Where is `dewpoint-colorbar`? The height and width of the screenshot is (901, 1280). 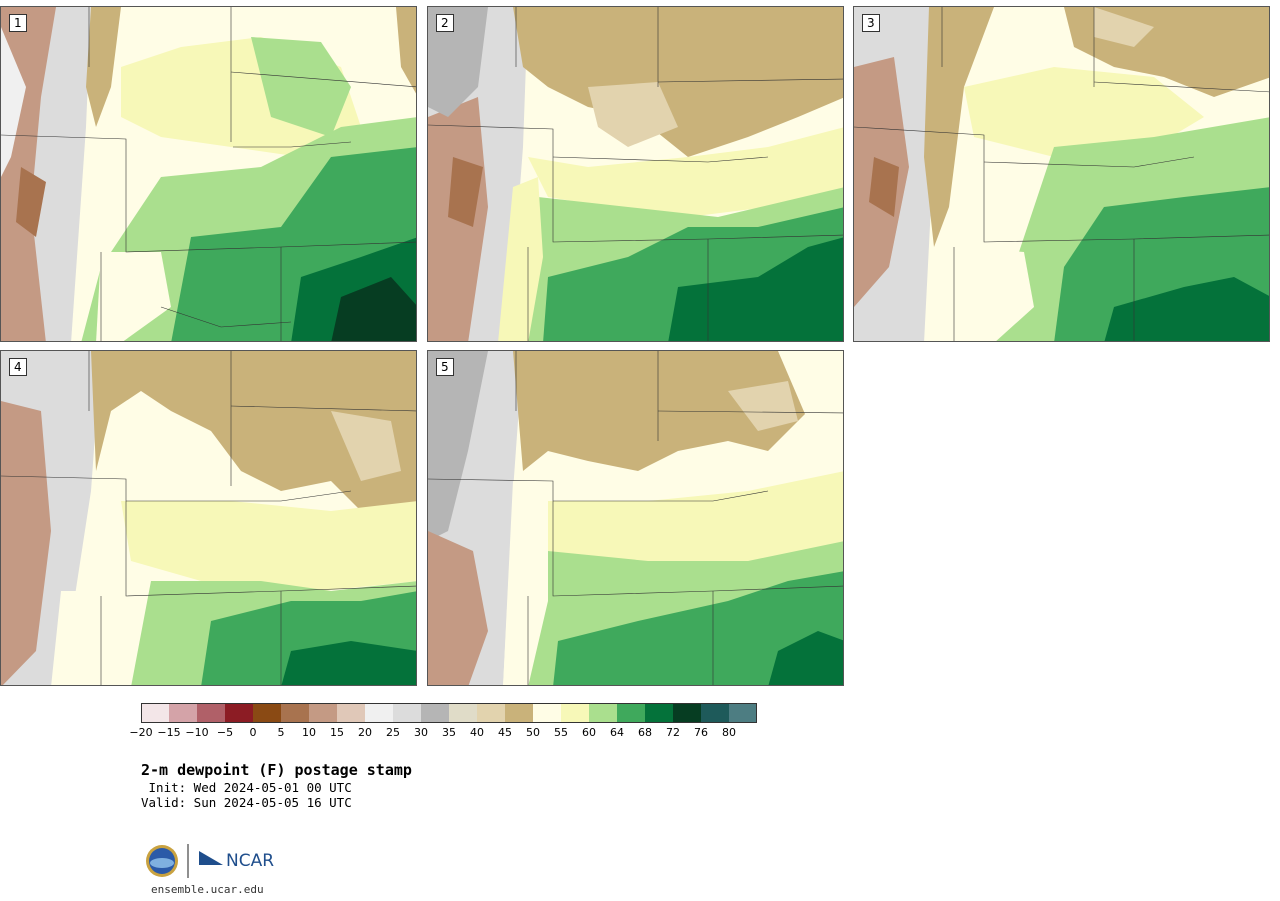
dewpoint-colorbar is located at coordinates (449, 713).